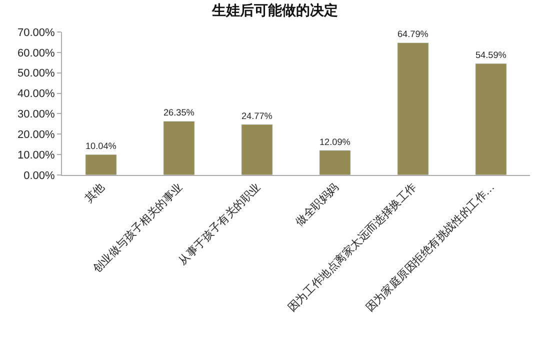 Image resolution: width=550 pixels, height=355 pixels. I want to click on y-tick-label: 60.00%, so click(36, 53).